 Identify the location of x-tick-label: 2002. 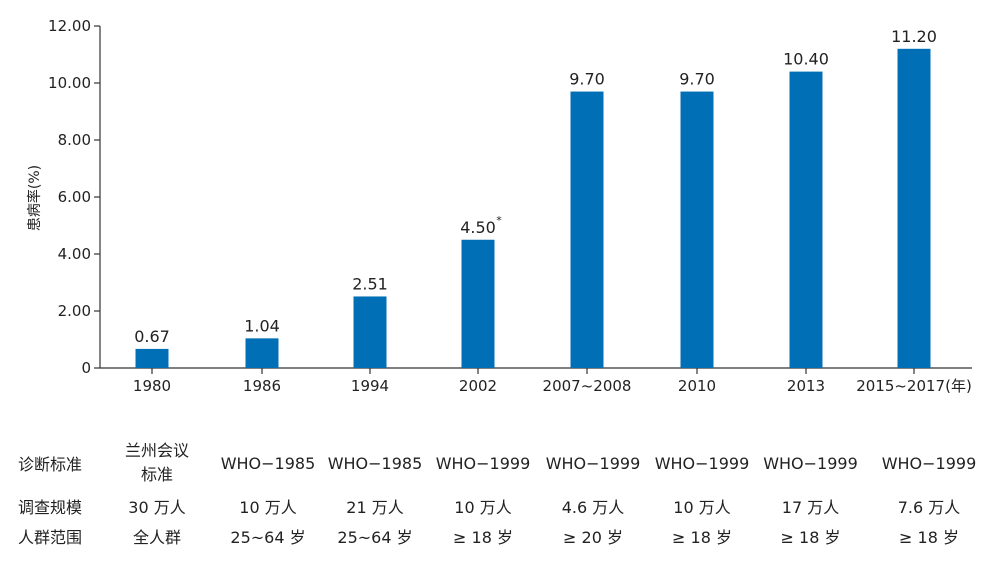
(478, 386).